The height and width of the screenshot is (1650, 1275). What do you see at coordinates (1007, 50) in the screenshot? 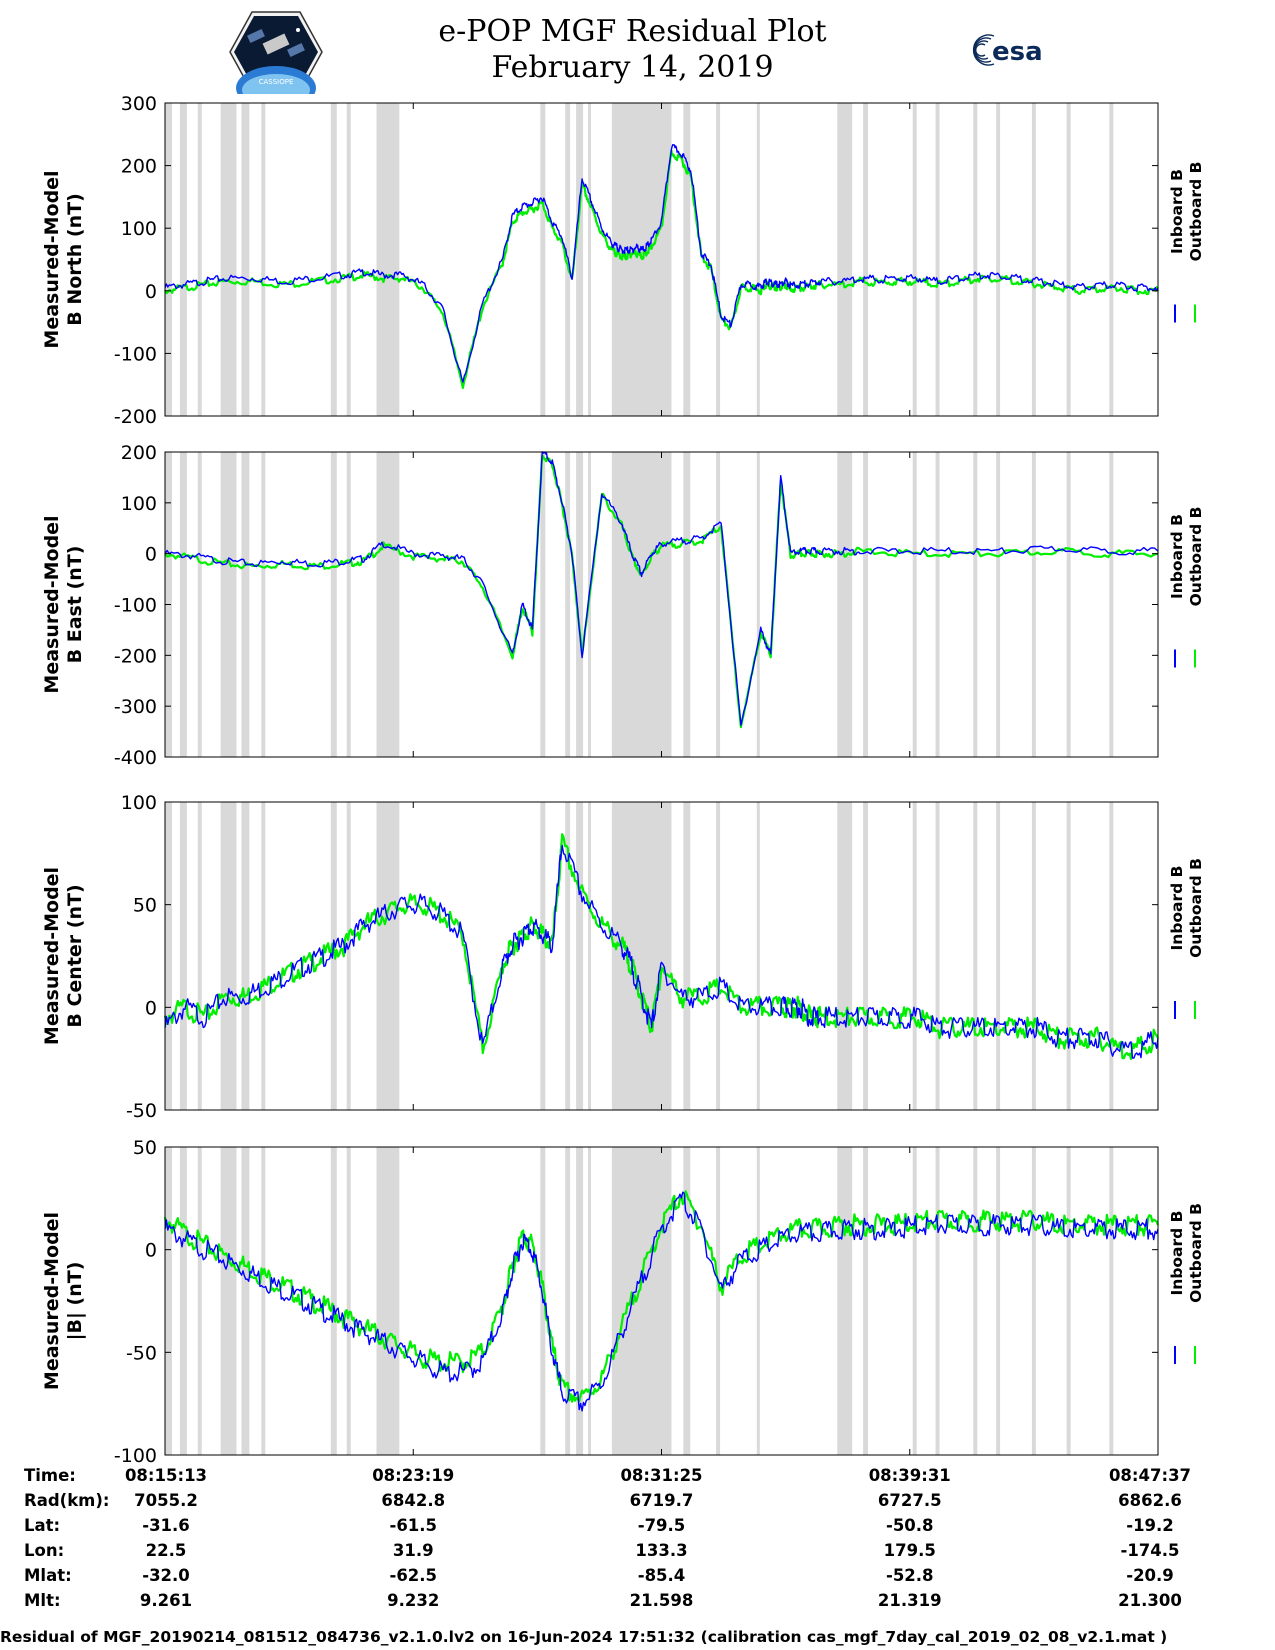
I see `esa-logo: esa` at bounding box center [1007, 50].